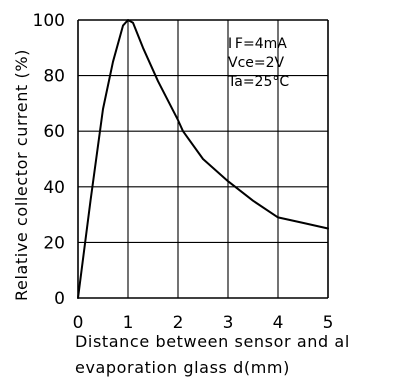 The width and height of the screenshot is (400, 383). What do you see at coordinates (278, 323) in the screenshot?
I see `x-tick-label-4: 4` at bounding box center [278, 323].